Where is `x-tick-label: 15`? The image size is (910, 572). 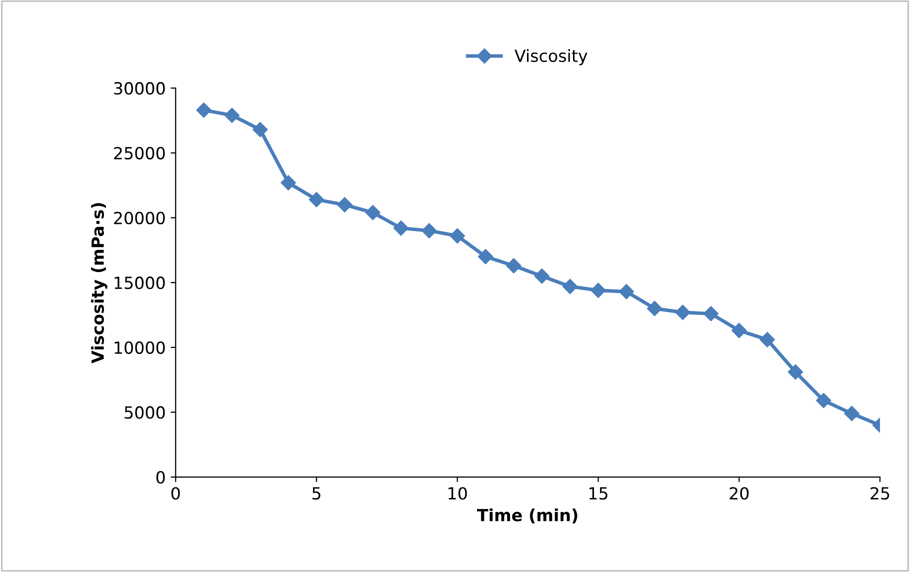 x-tick-label: 15 is located at coordinates (598, 493).